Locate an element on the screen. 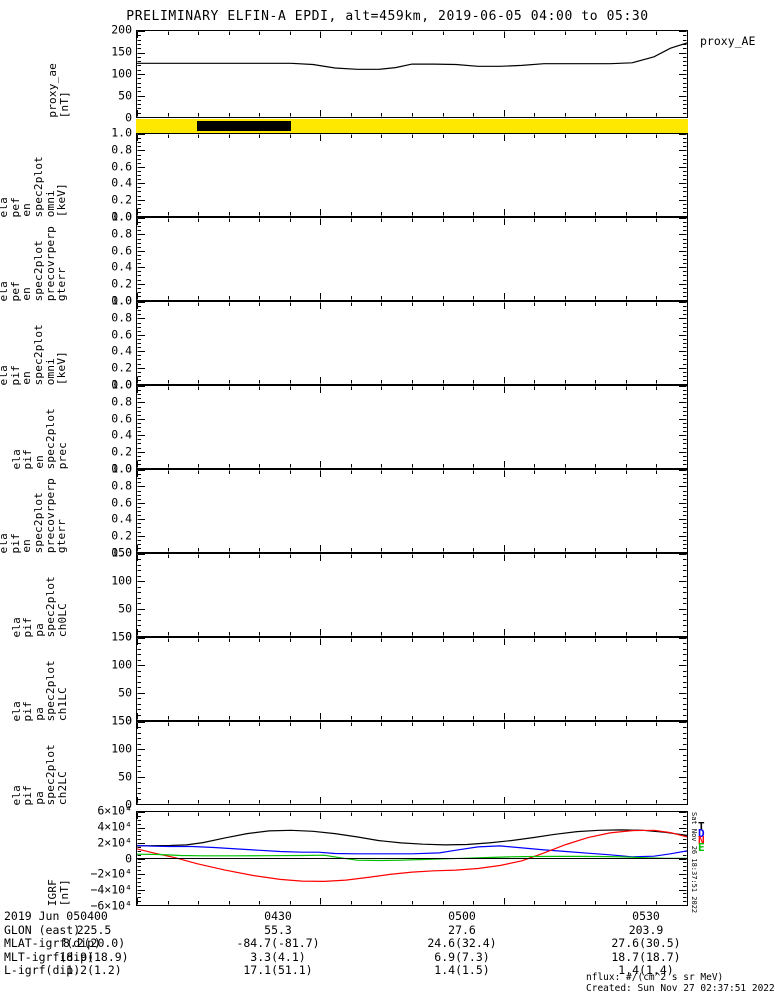 This screenshot has width=775, height=1000. panel-ela-pef-en-precovrperp-gterr is located at coordinates (412, 259).